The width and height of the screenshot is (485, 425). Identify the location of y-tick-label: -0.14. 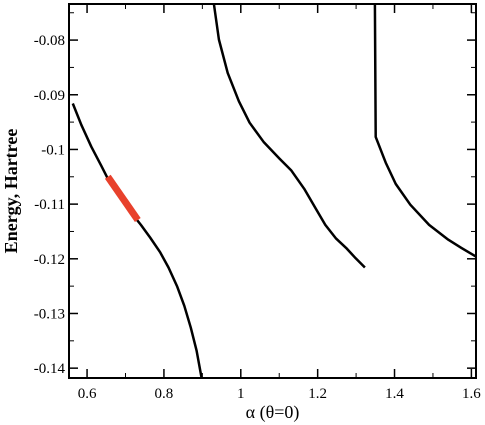
(50, 369).